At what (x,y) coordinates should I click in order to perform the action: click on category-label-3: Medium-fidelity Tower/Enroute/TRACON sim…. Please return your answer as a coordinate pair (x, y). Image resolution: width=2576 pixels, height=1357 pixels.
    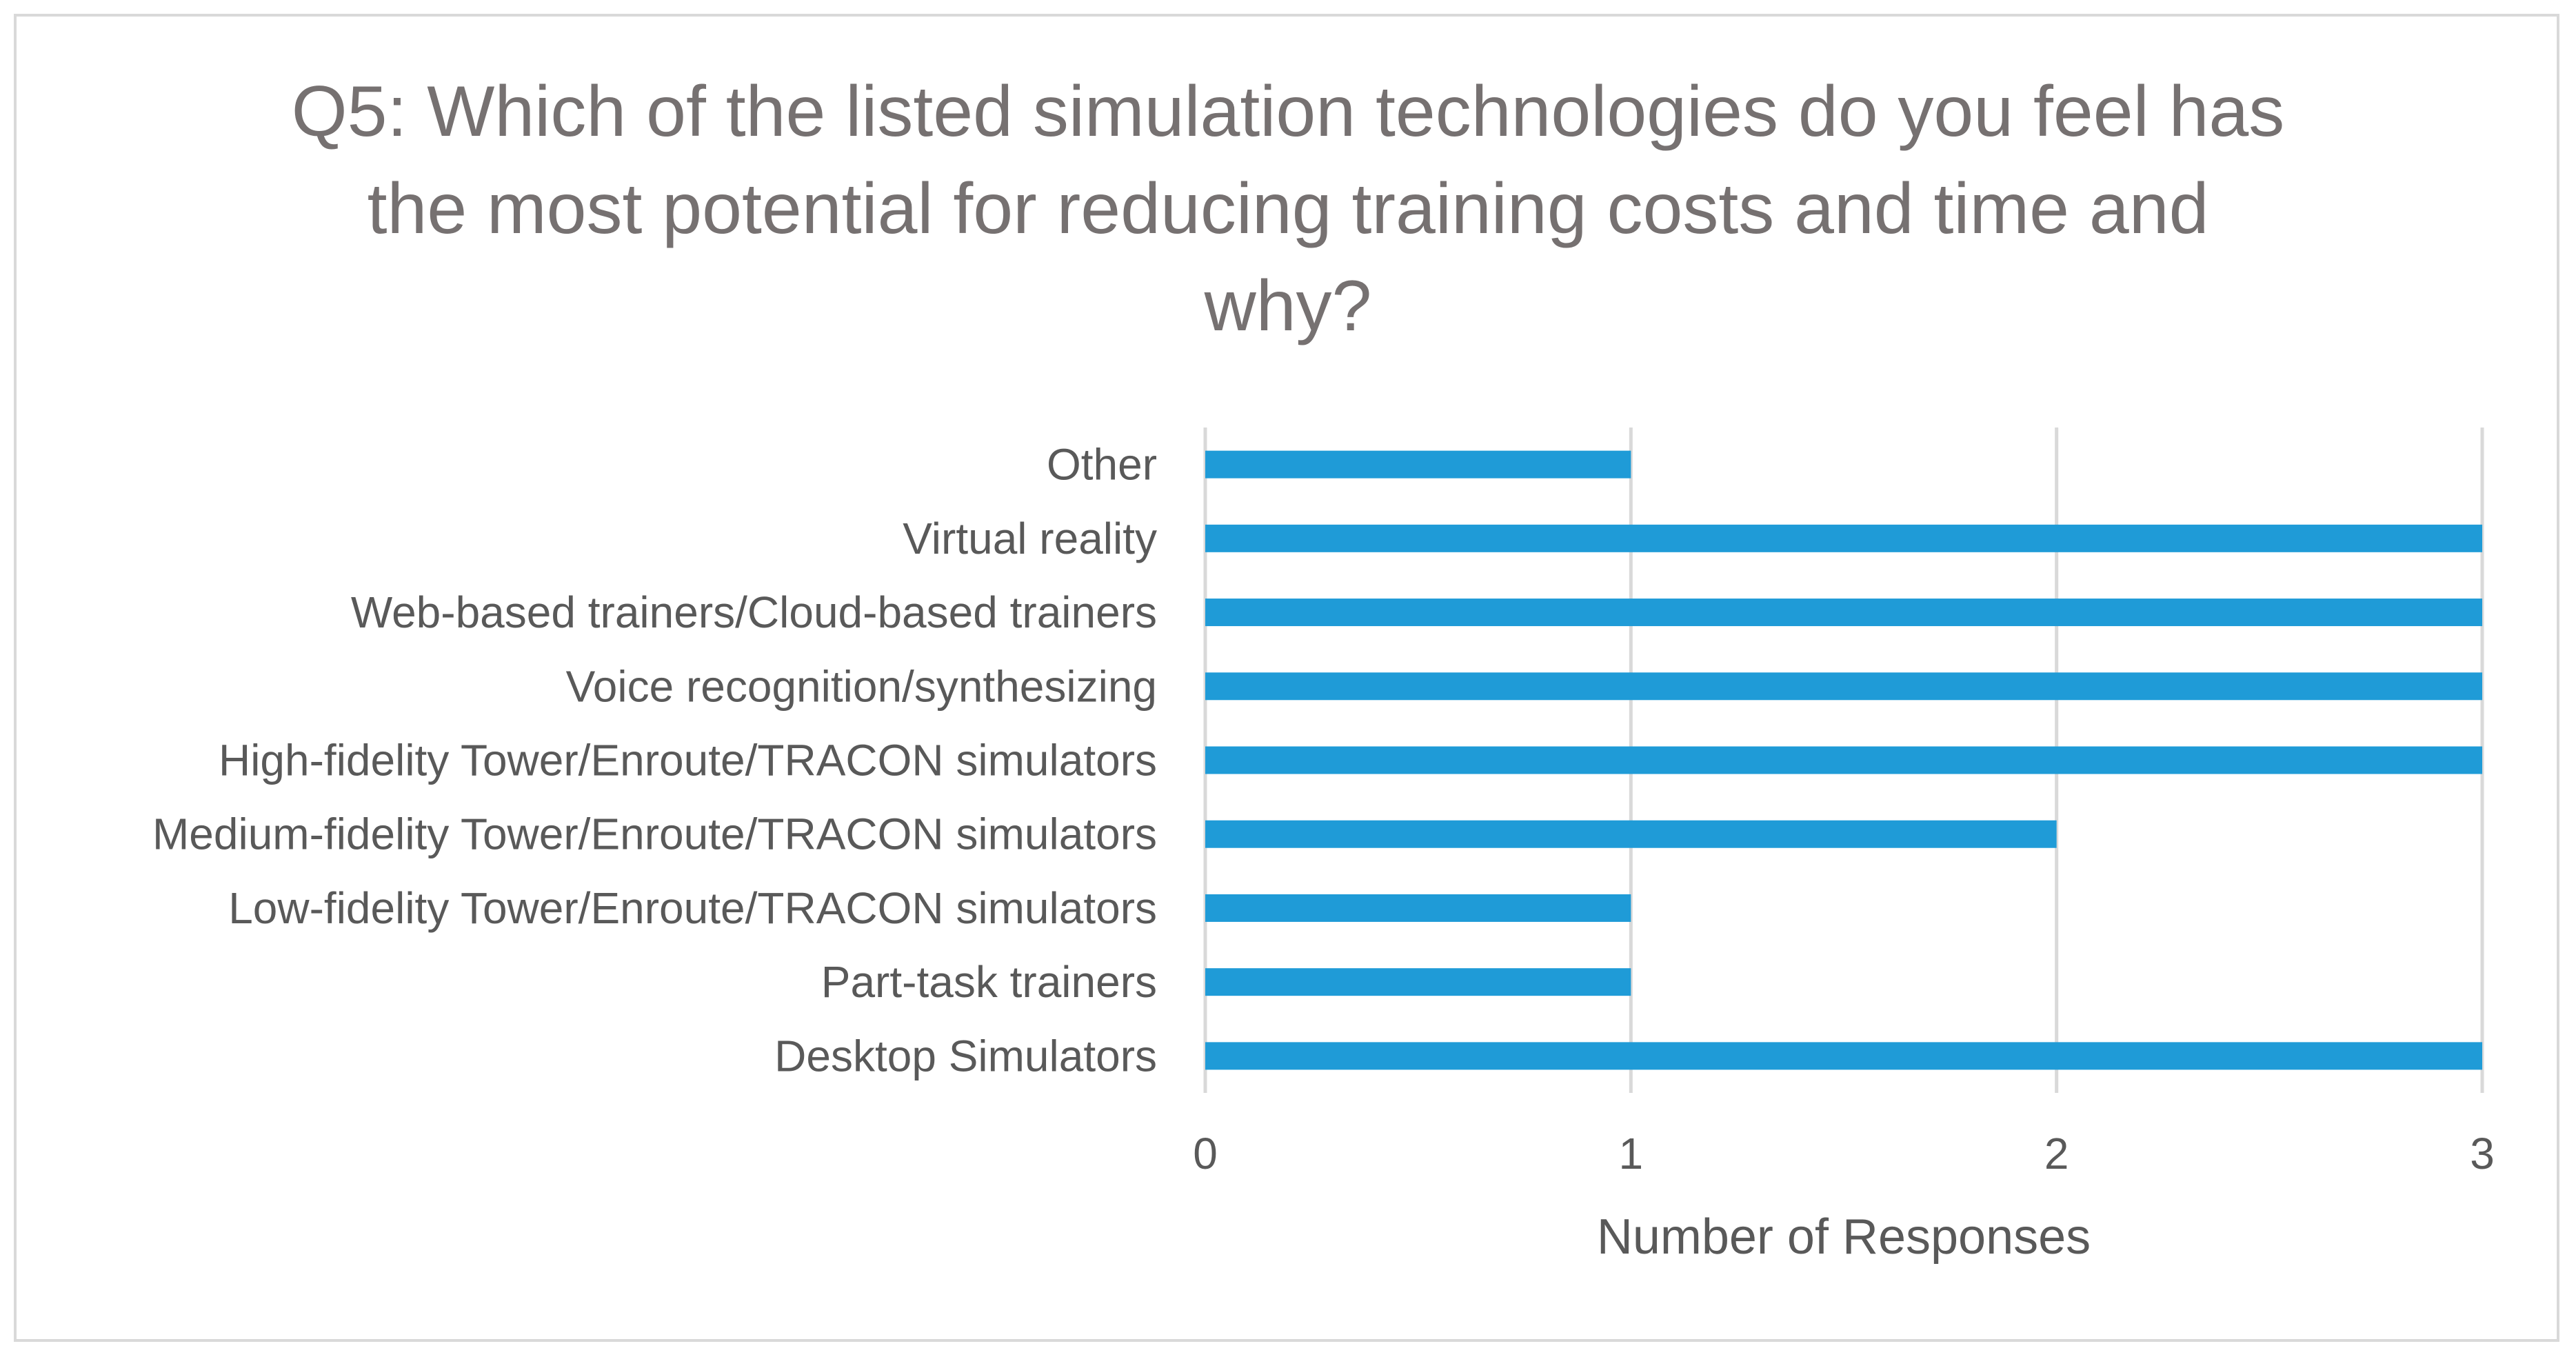
    Looking at the image, I should click on (654, 835).